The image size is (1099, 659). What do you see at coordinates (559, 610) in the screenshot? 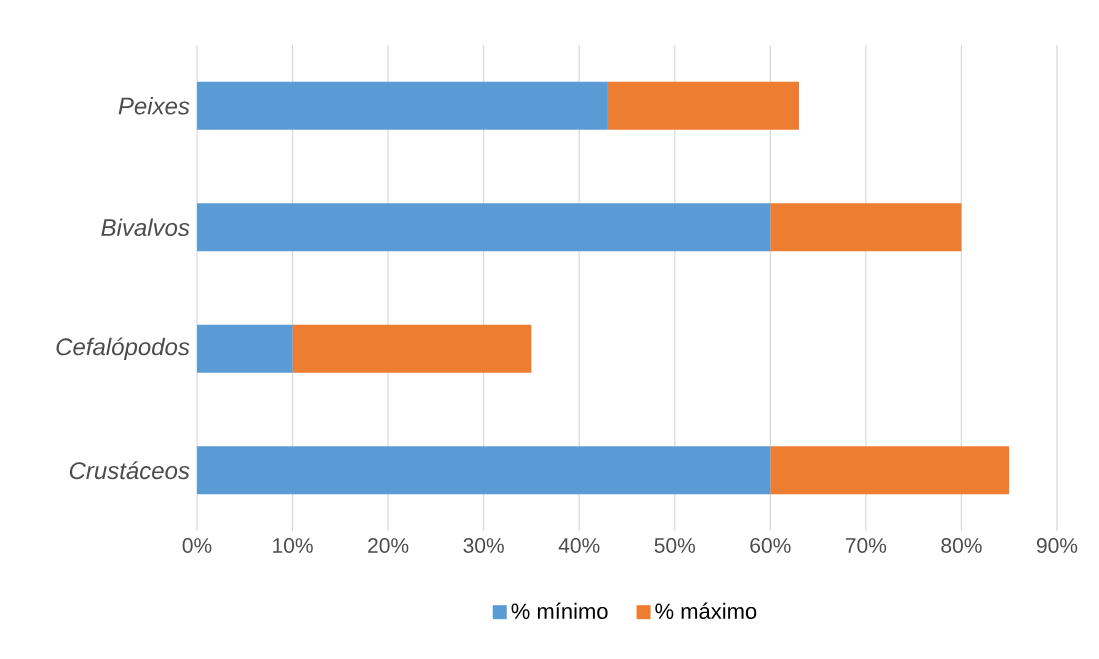
I see `legend-label: % mínimo` at bounding box center [559, 610].